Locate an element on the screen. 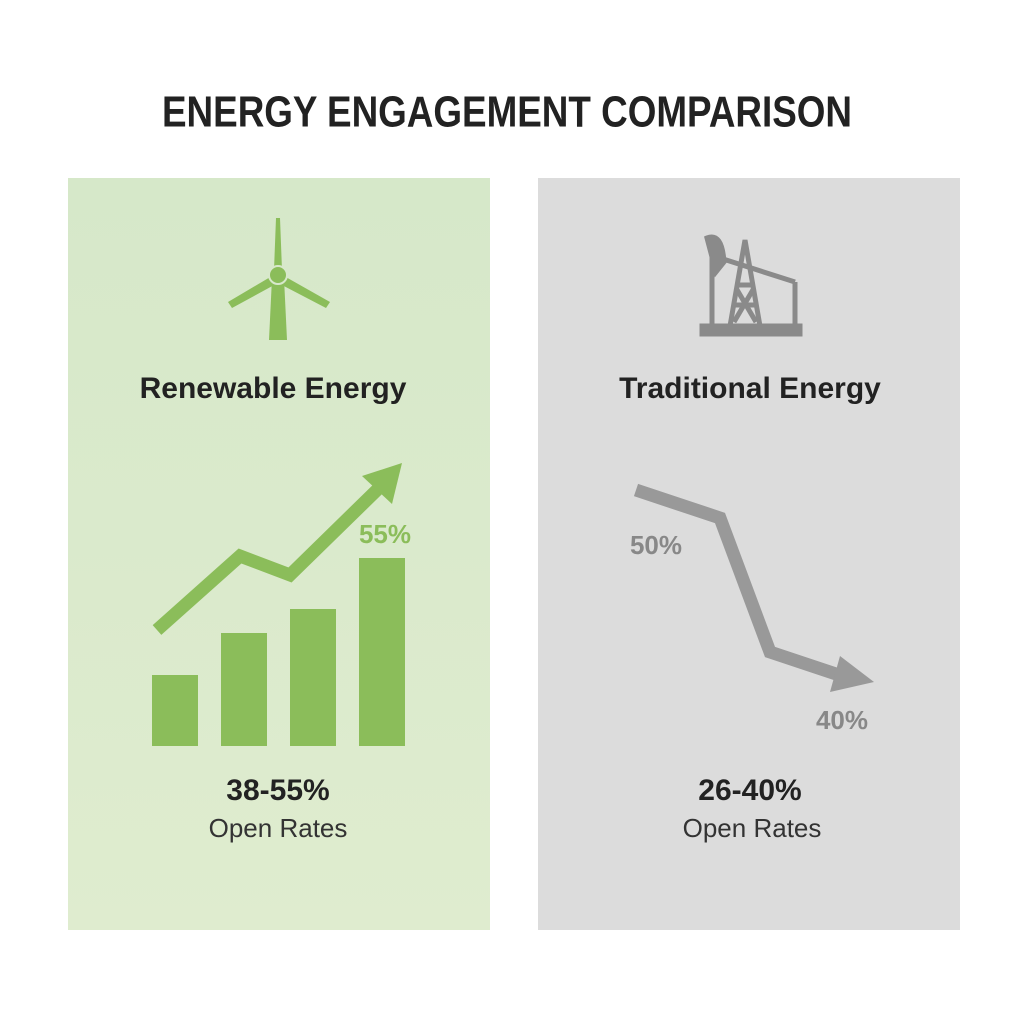  range: 38-55% is located at coordinates (277, 790).